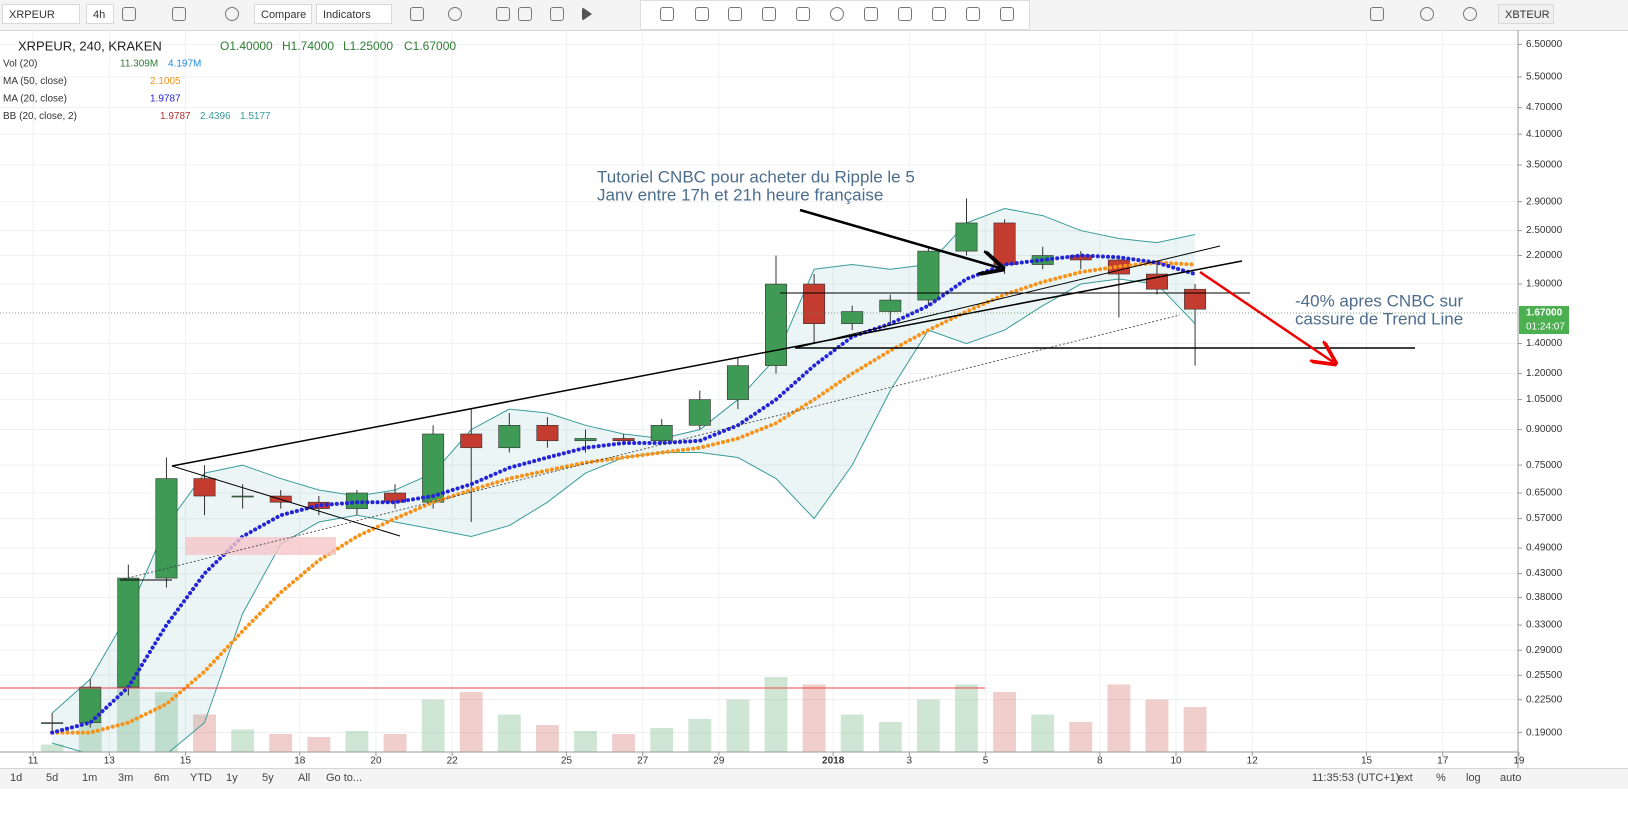 This screenshot has height=818, width=1628. What do you see at coordinates (1544, 732) in the screenshot?
I see `y-tick-label: 0.19000` at bounding box center [1544, 732].